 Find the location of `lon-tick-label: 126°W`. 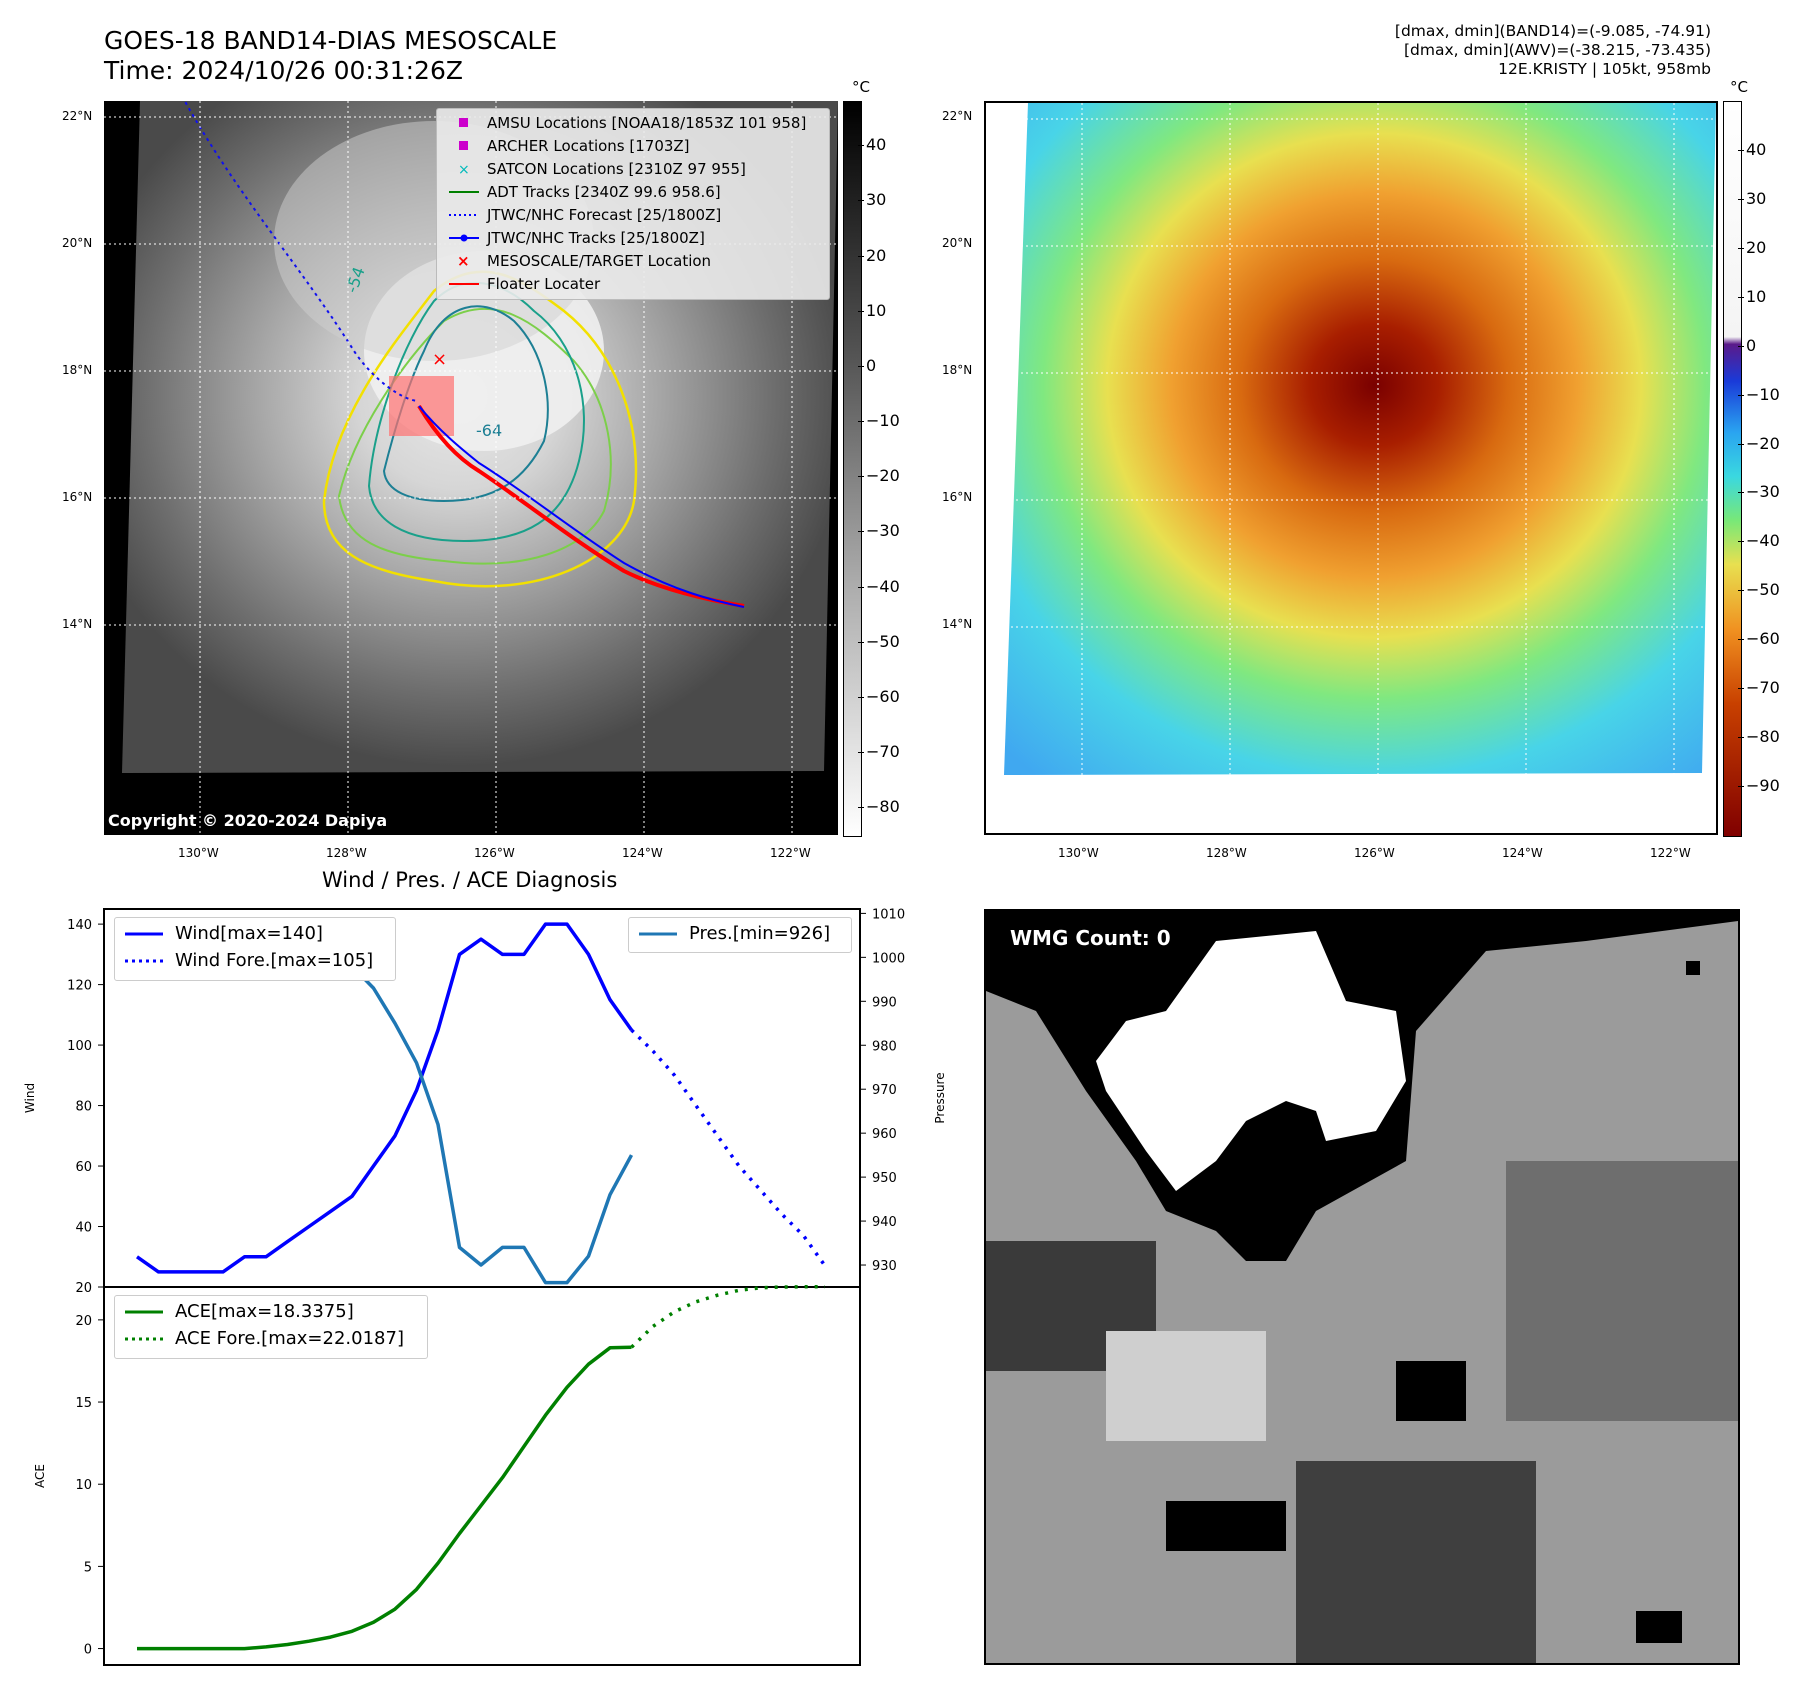

lon-tick-label: 126°W is located at coordinates (1374, 853).